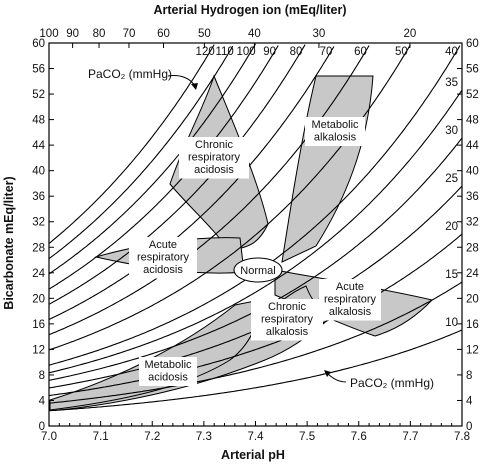 This screenshot has height=466, width=500. I want to click on h-tick-label: 70, so click(129, 34).